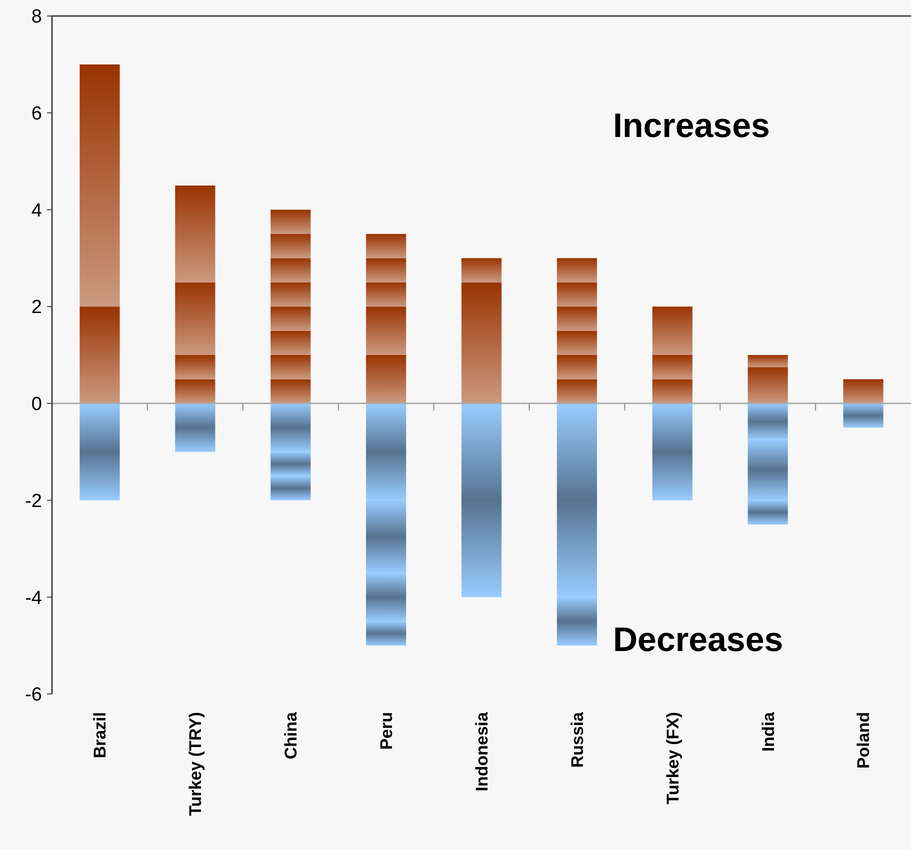 This screenshot has height=849, width=911. Describe the element at coordinates (691, 126) in the screenshot. I see `annotation: Increases` at that location.